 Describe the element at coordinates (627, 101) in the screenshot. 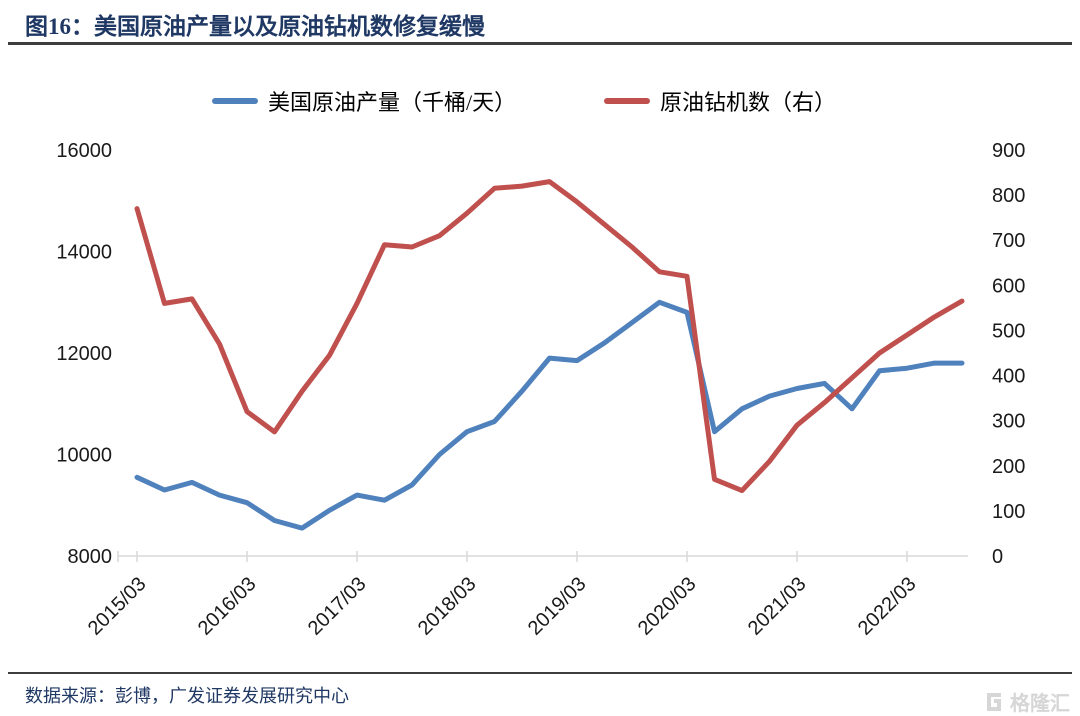

I see `legend-swatch-rig-count` at that location.